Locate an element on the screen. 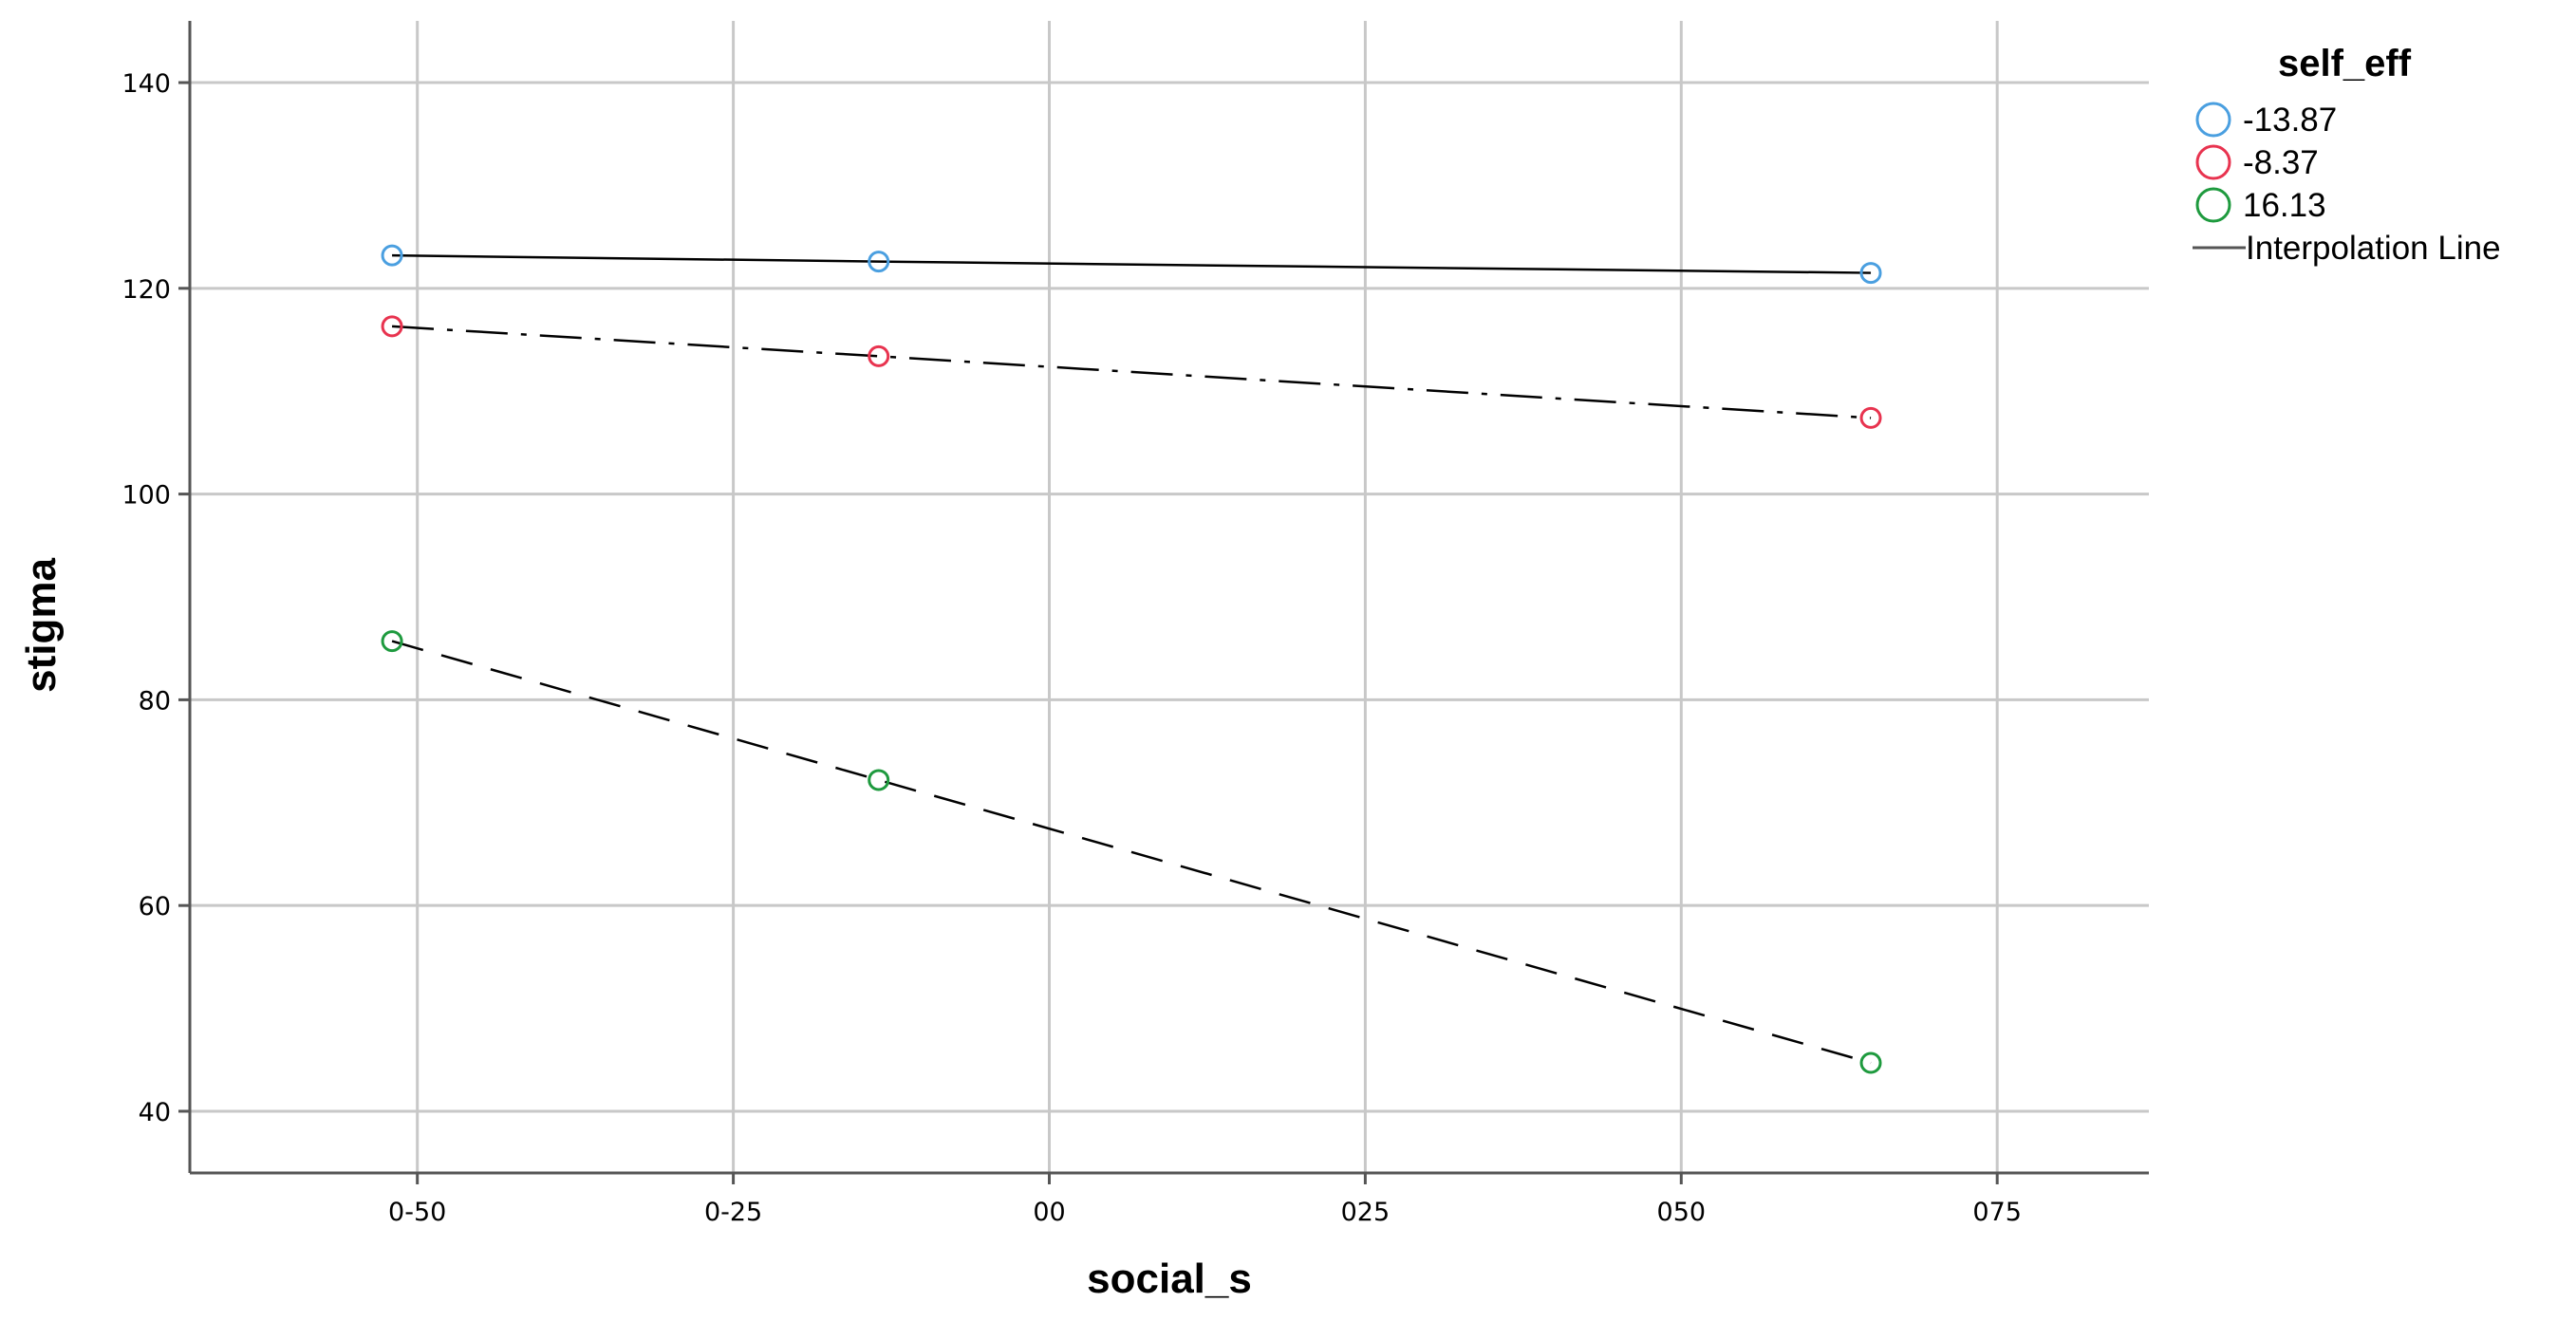 The image size is (2576, 1321). legend-label: -13.87 is located at coordinates (2290, 120).